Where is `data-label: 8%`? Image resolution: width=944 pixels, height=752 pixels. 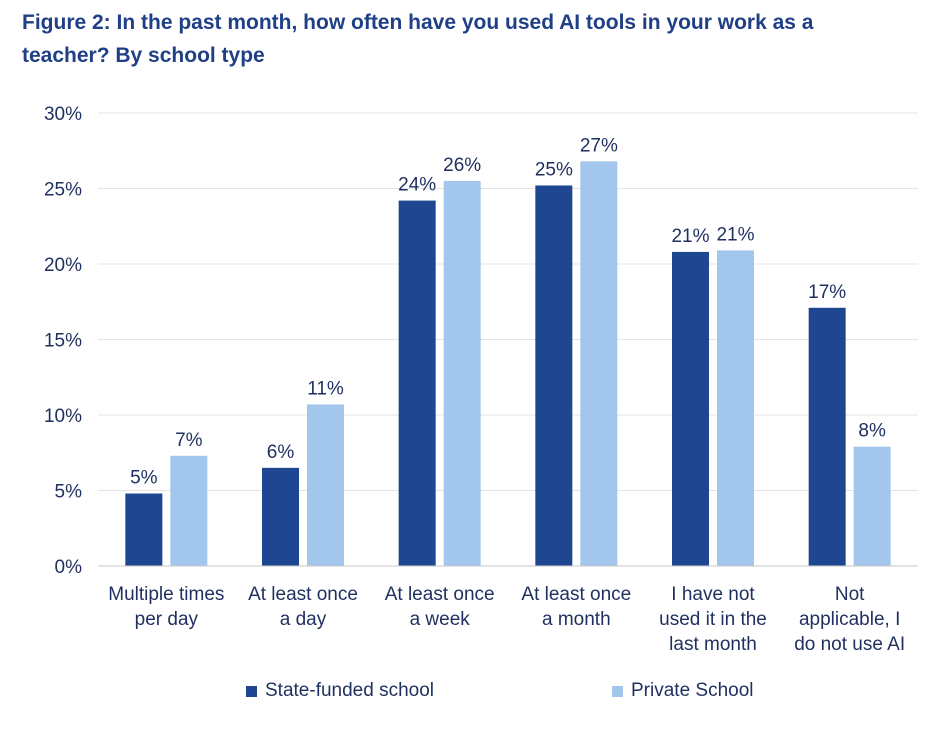 data-label: 8% is located at coordinates (872, 431).